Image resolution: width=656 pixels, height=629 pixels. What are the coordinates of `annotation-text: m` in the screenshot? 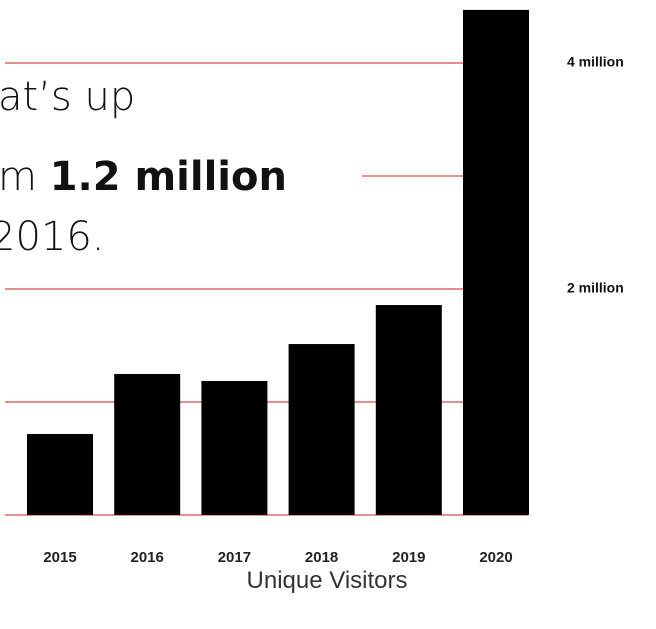 It's located at (18, 177).